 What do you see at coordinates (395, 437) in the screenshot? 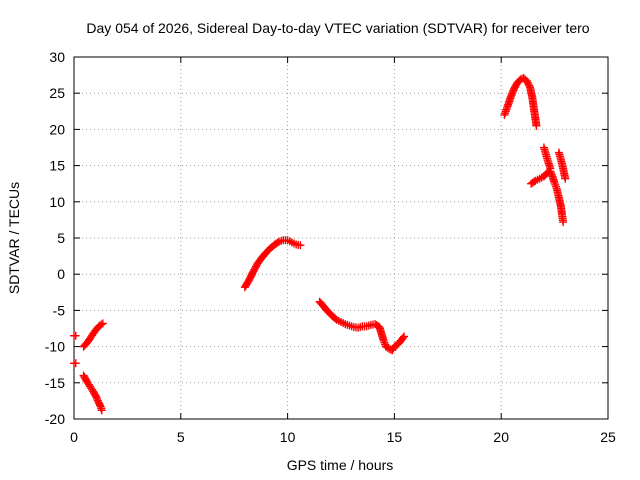
I see `x-tick-label: 15` at bounding box center [395, 437].